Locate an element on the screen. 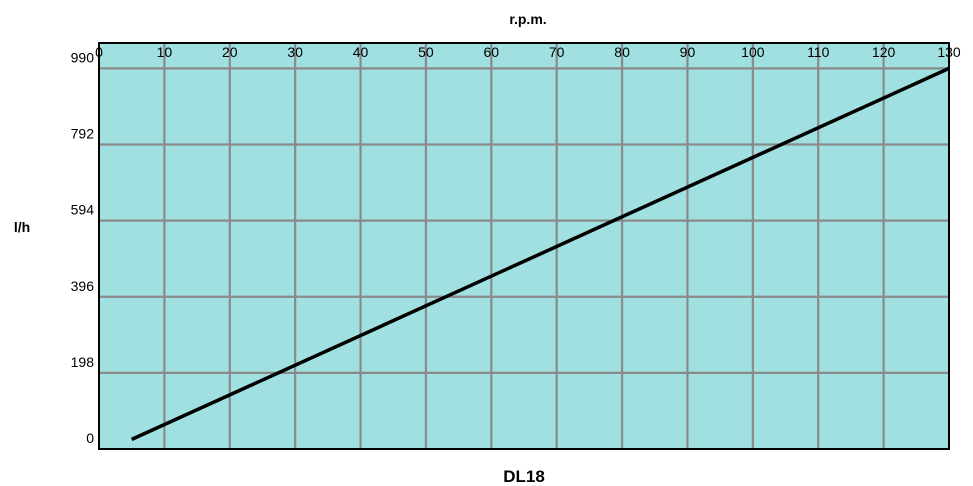 This screenshot has width=973, height=486. x-tick-label: 40 is located at coordinates (361, 52).